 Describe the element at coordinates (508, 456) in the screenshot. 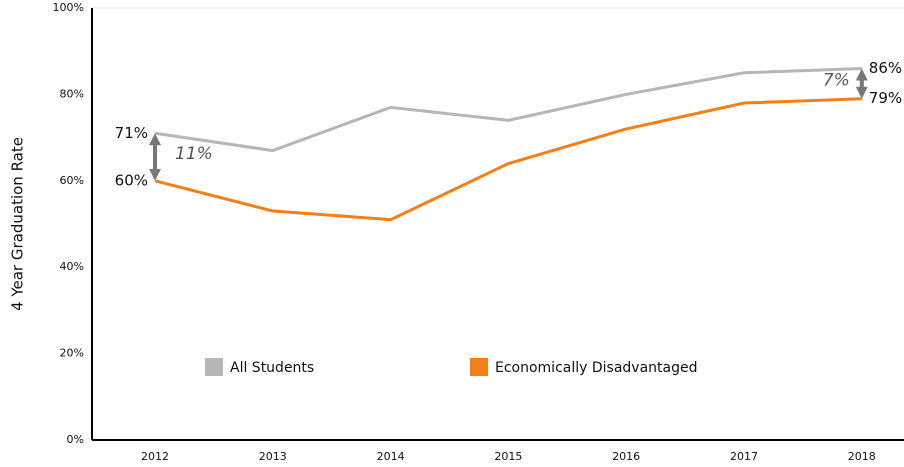

I see `x-tick-label: 2015` at that location.